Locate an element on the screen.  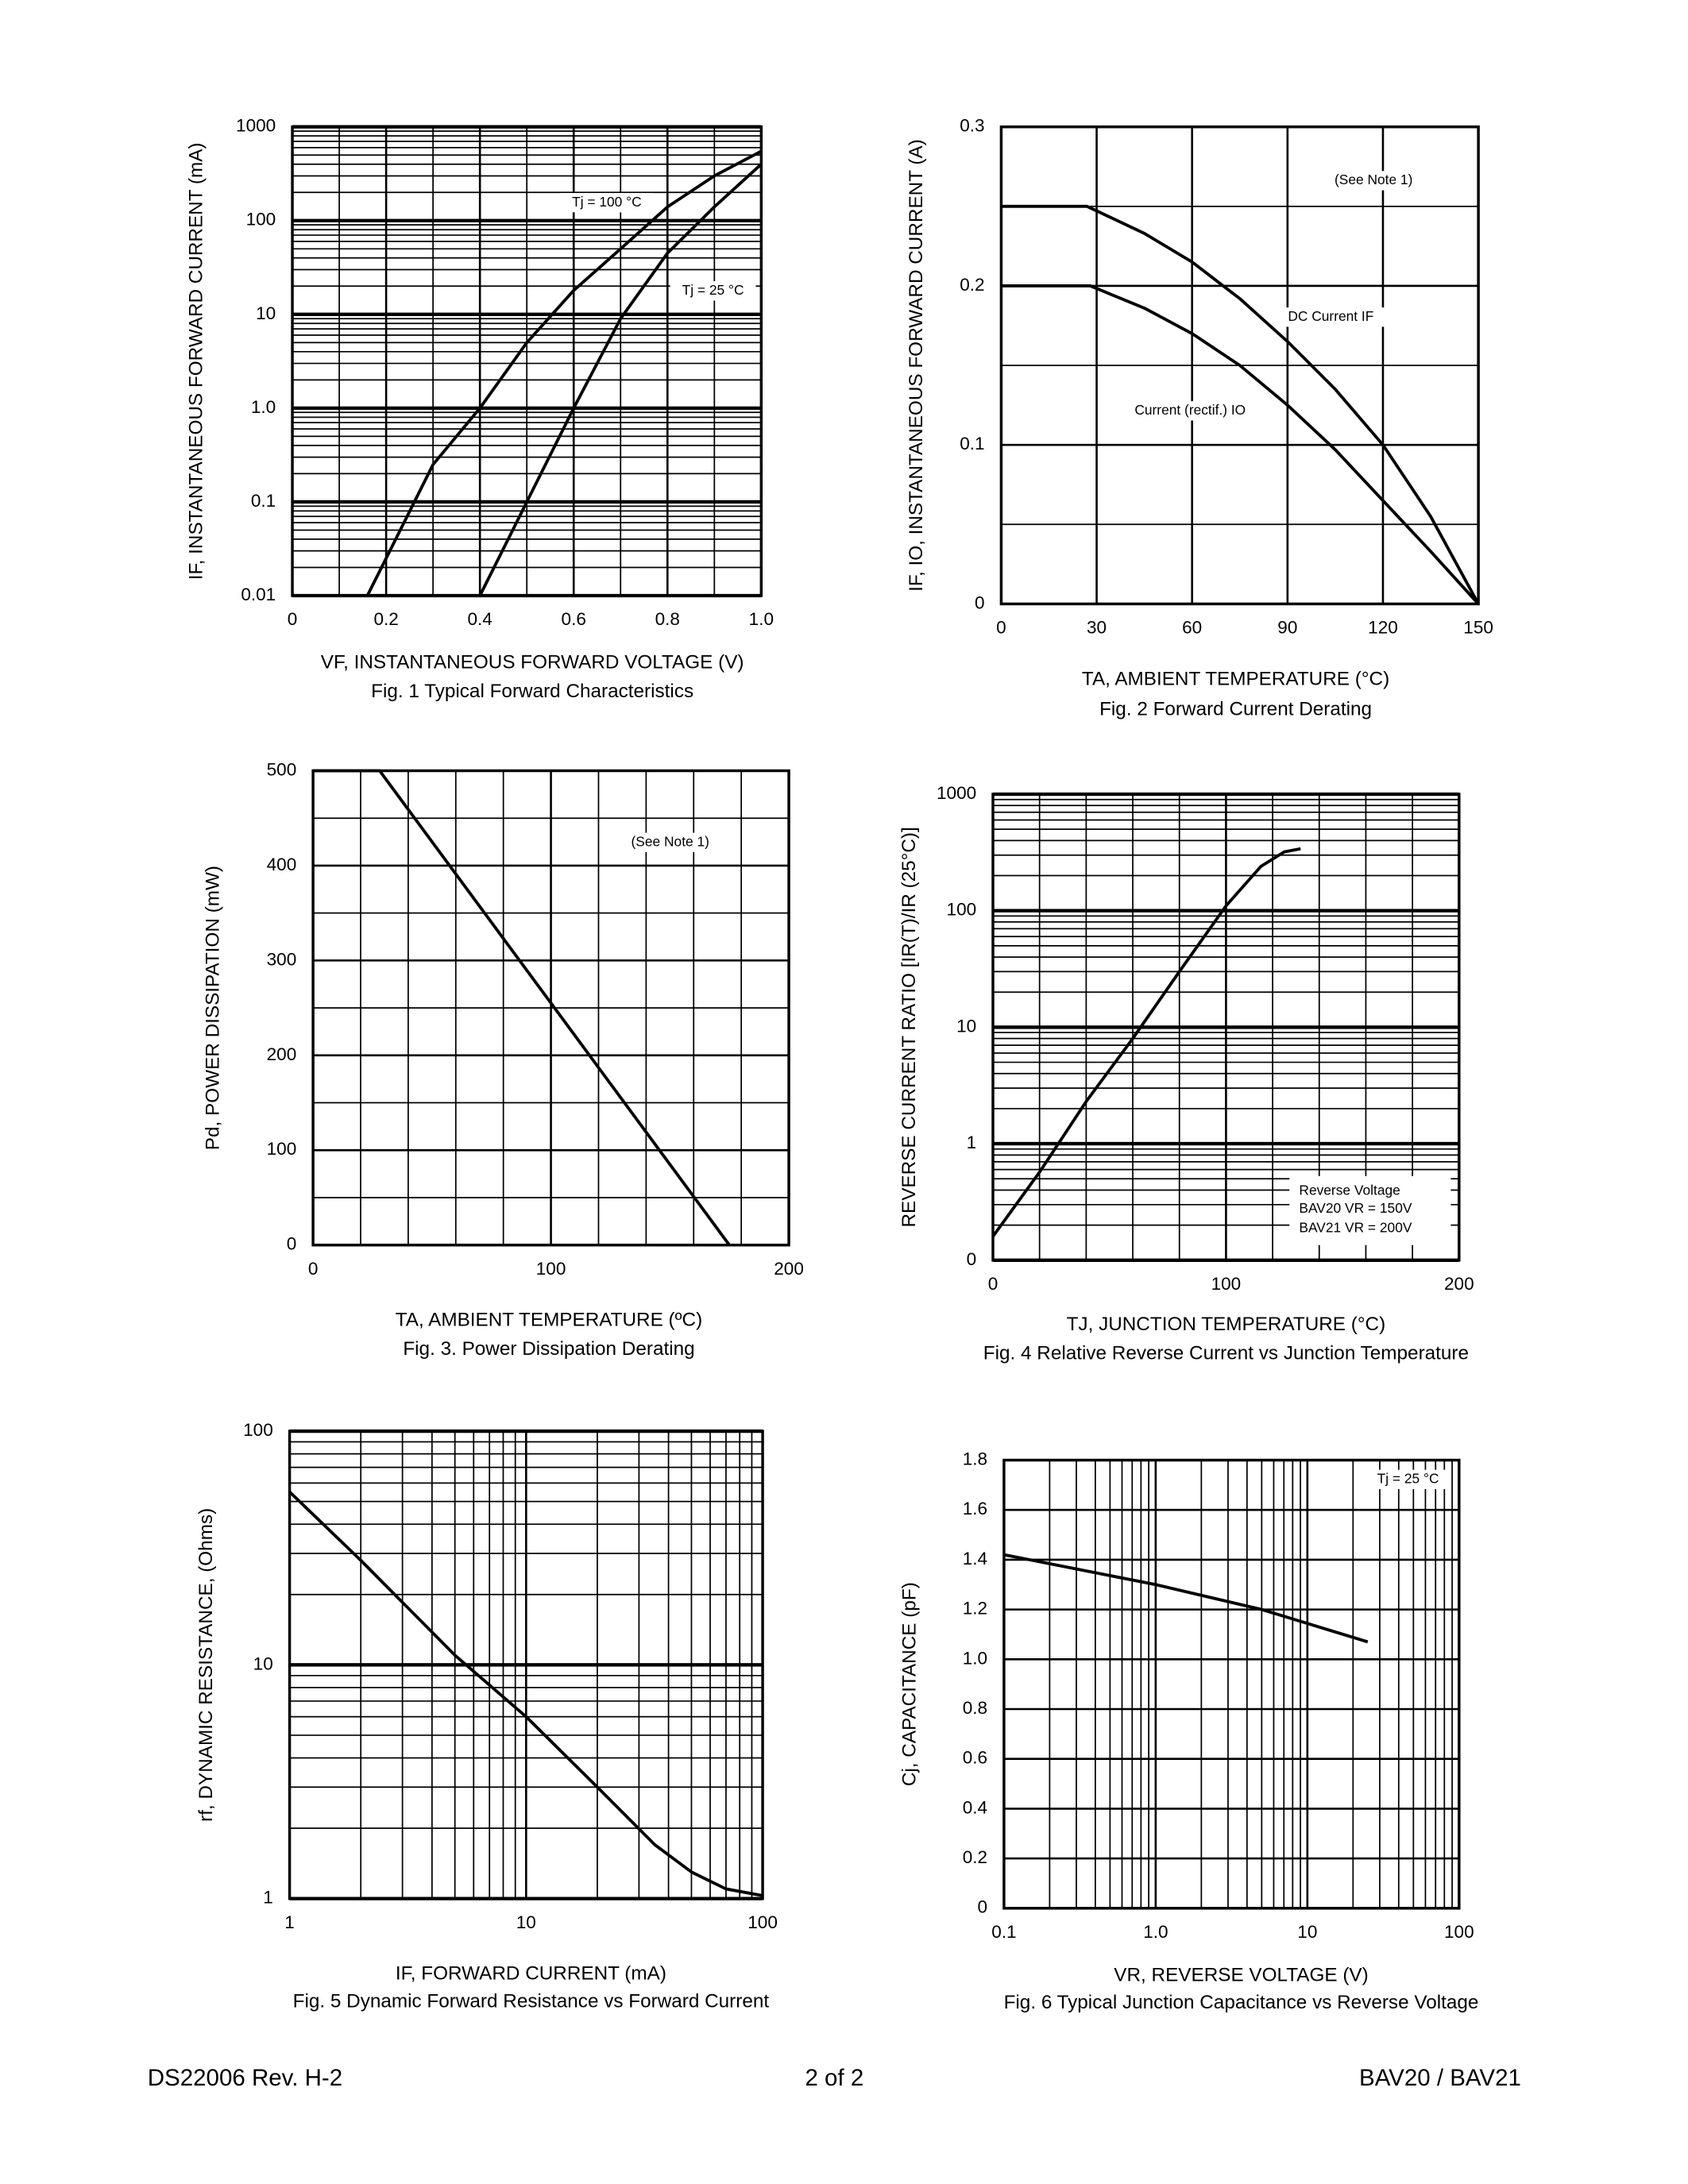
series-label: Tj = 25 °C is located at coordinates (713, 290).